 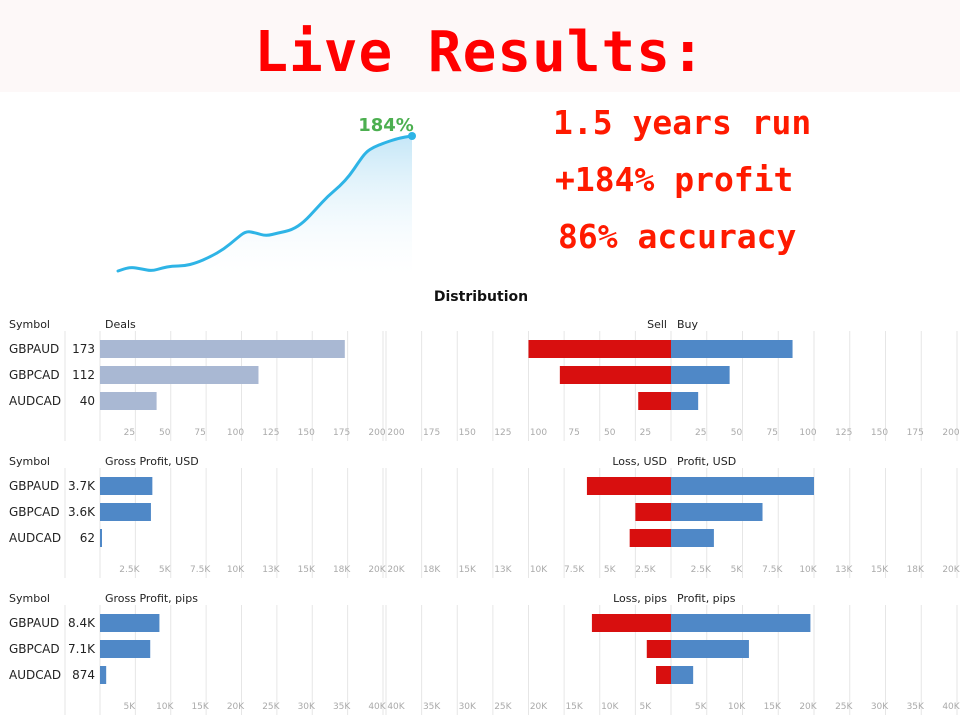 What do you see at coordinates (688, 324) in the screenshot?
I see `header-positive: Buy` at bounding box center [688, 324].